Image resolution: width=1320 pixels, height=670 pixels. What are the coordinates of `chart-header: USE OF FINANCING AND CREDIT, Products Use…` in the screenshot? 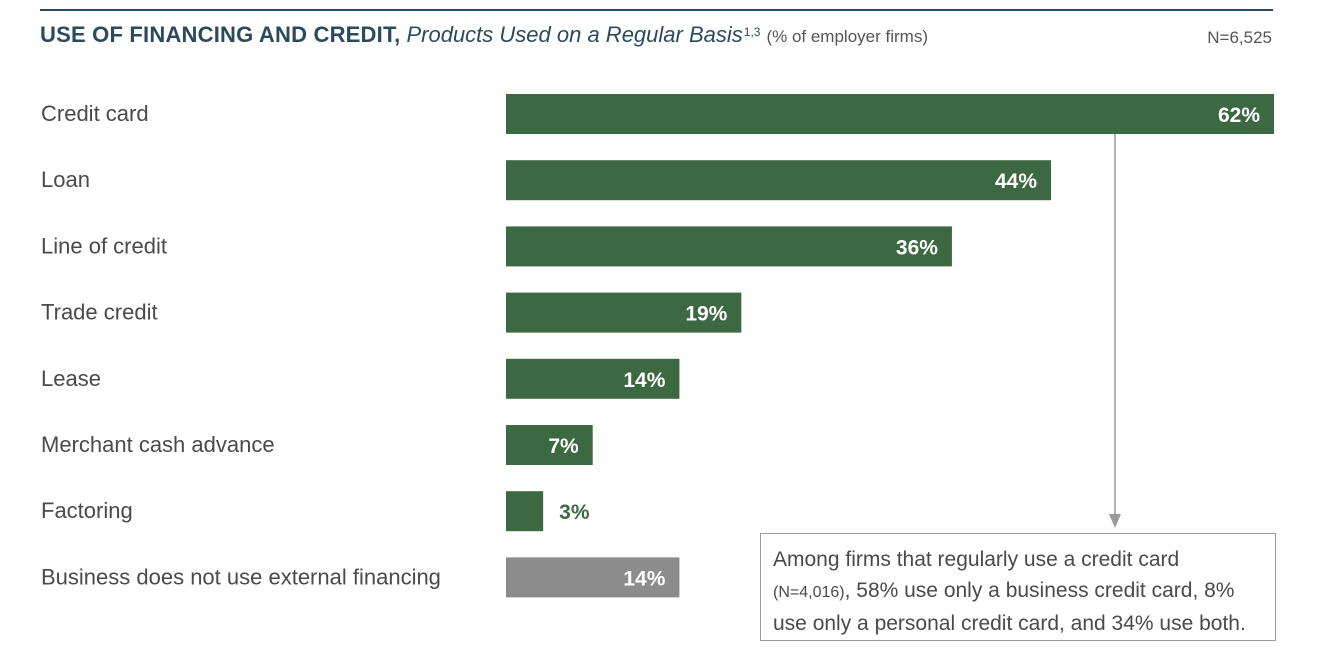 It's located at (484, 35).